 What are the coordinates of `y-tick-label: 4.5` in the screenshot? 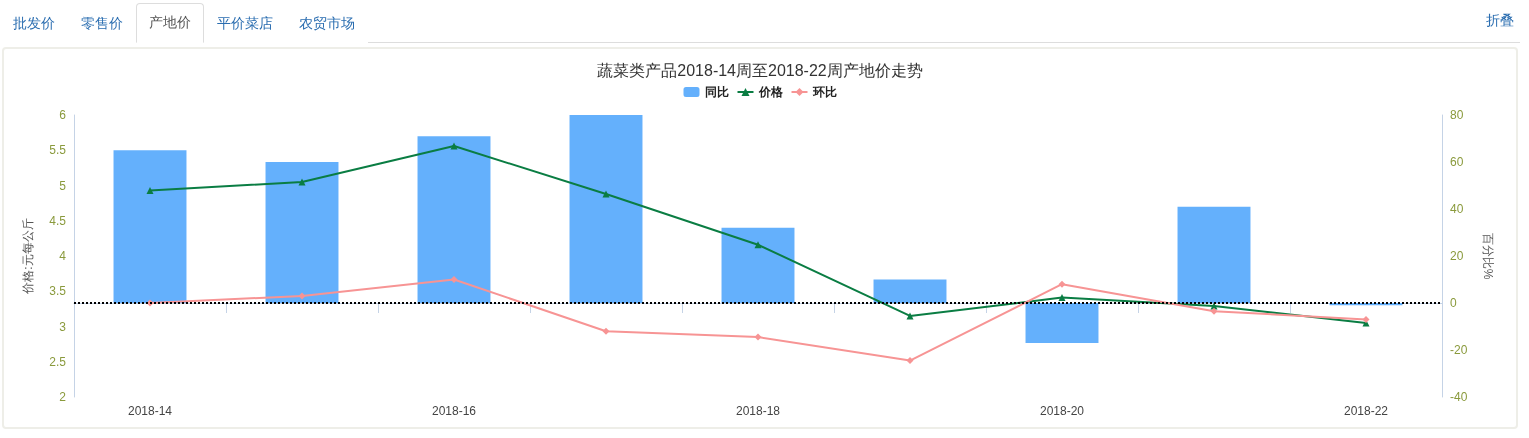 It's located at (58, 220).